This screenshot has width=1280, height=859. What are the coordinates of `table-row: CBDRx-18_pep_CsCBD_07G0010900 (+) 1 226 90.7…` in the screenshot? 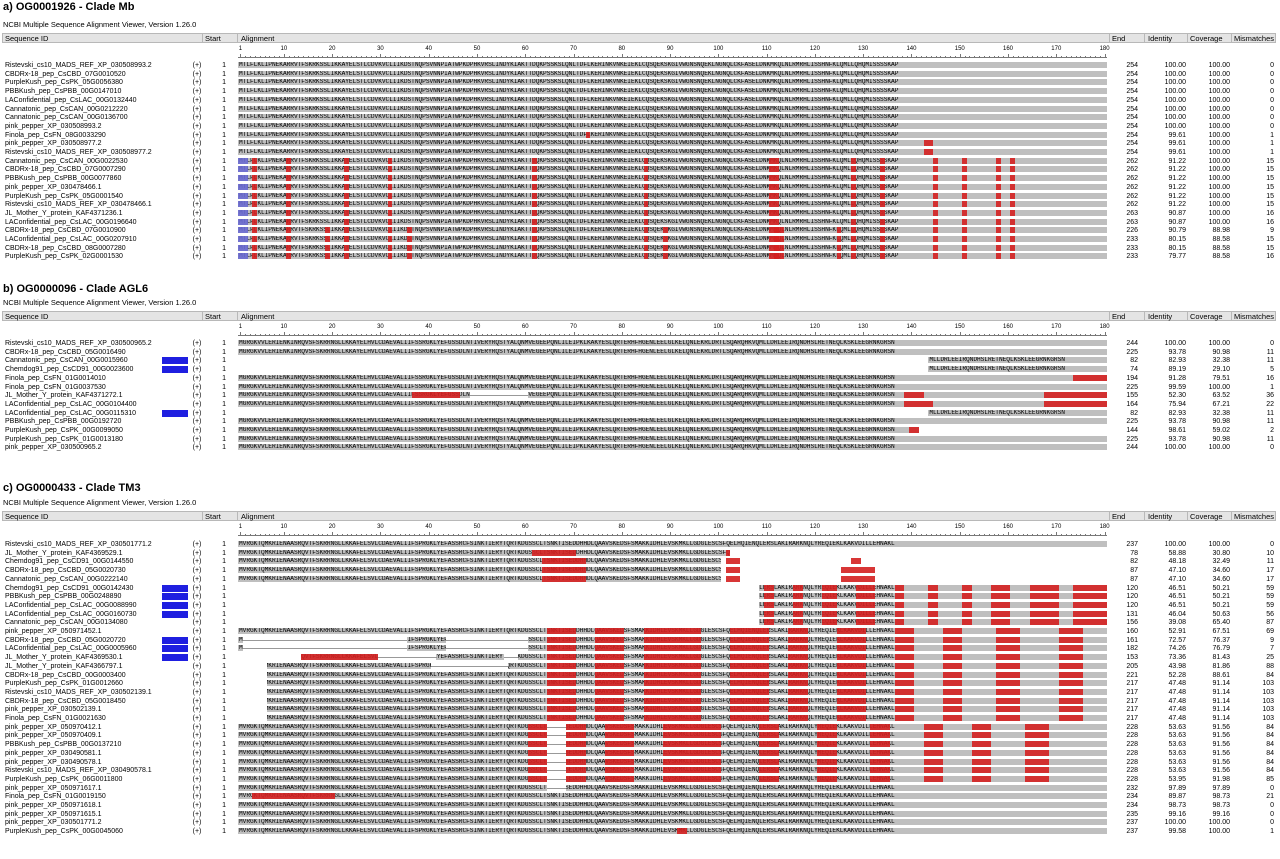 It's located at (639, 230).